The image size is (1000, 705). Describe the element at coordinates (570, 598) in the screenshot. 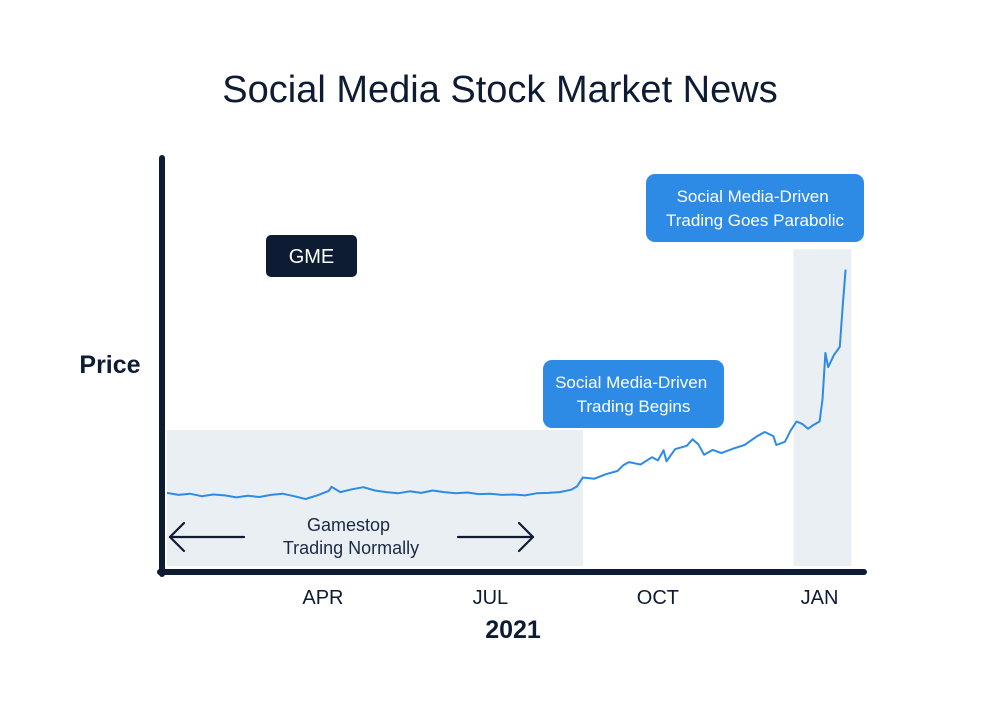

I see `x-tick-labels: APR JUL OCT JAN` at that location.